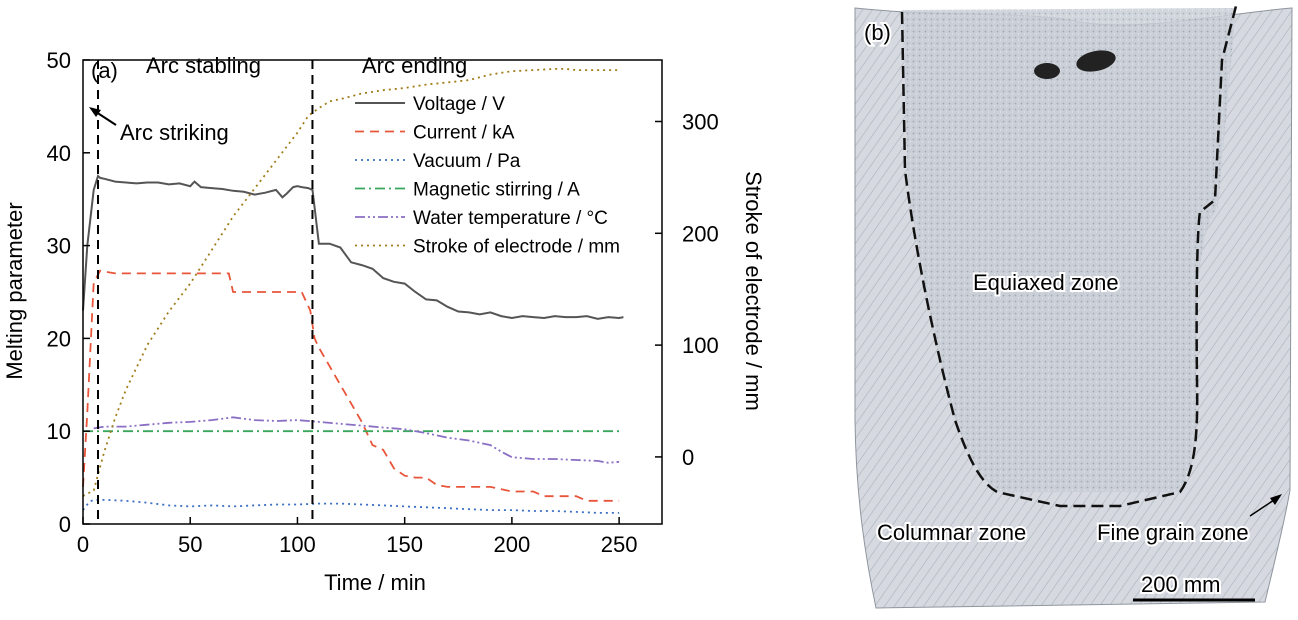  Describe the element at coordinates (619, 544) in the screenshot. I see `x-tick-label: 250` at that location.